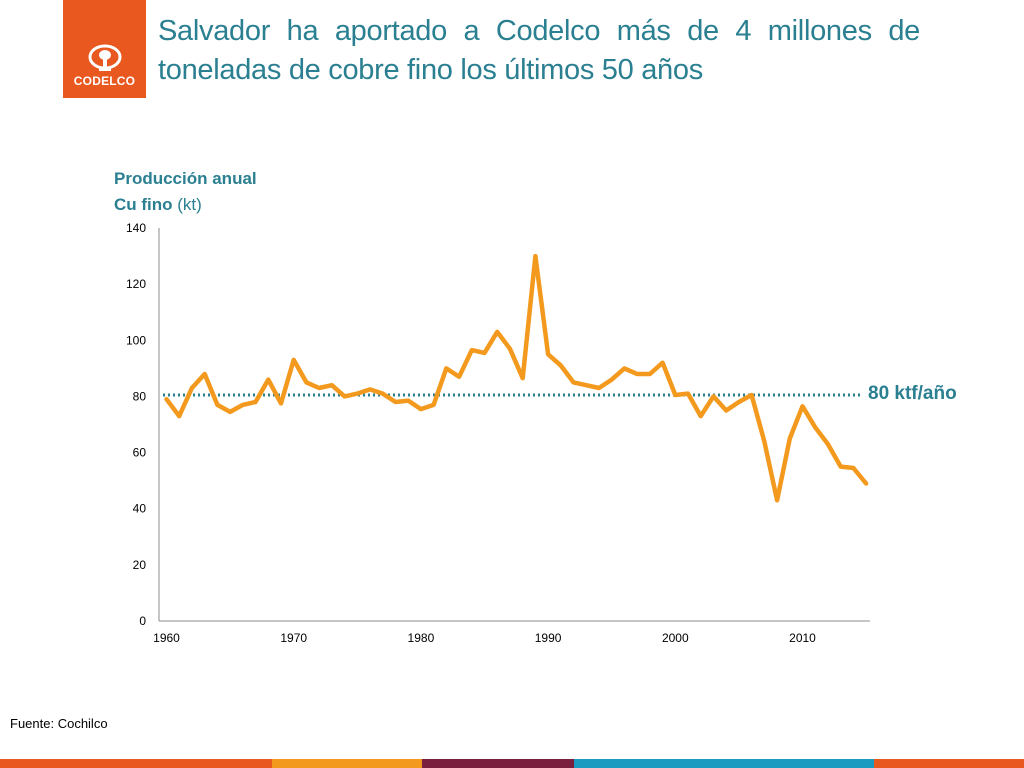  What do you see at coordinates (136, 340) in the screenshot?
I see `y-tick-label: 100` at bounding box center [136, 340].